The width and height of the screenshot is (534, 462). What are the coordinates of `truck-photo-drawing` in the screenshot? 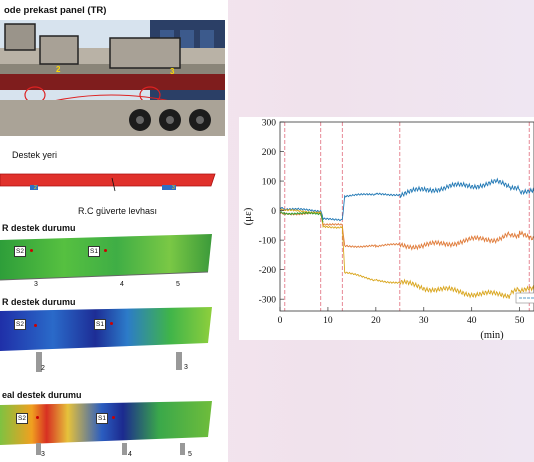 It's located at (112, 78).